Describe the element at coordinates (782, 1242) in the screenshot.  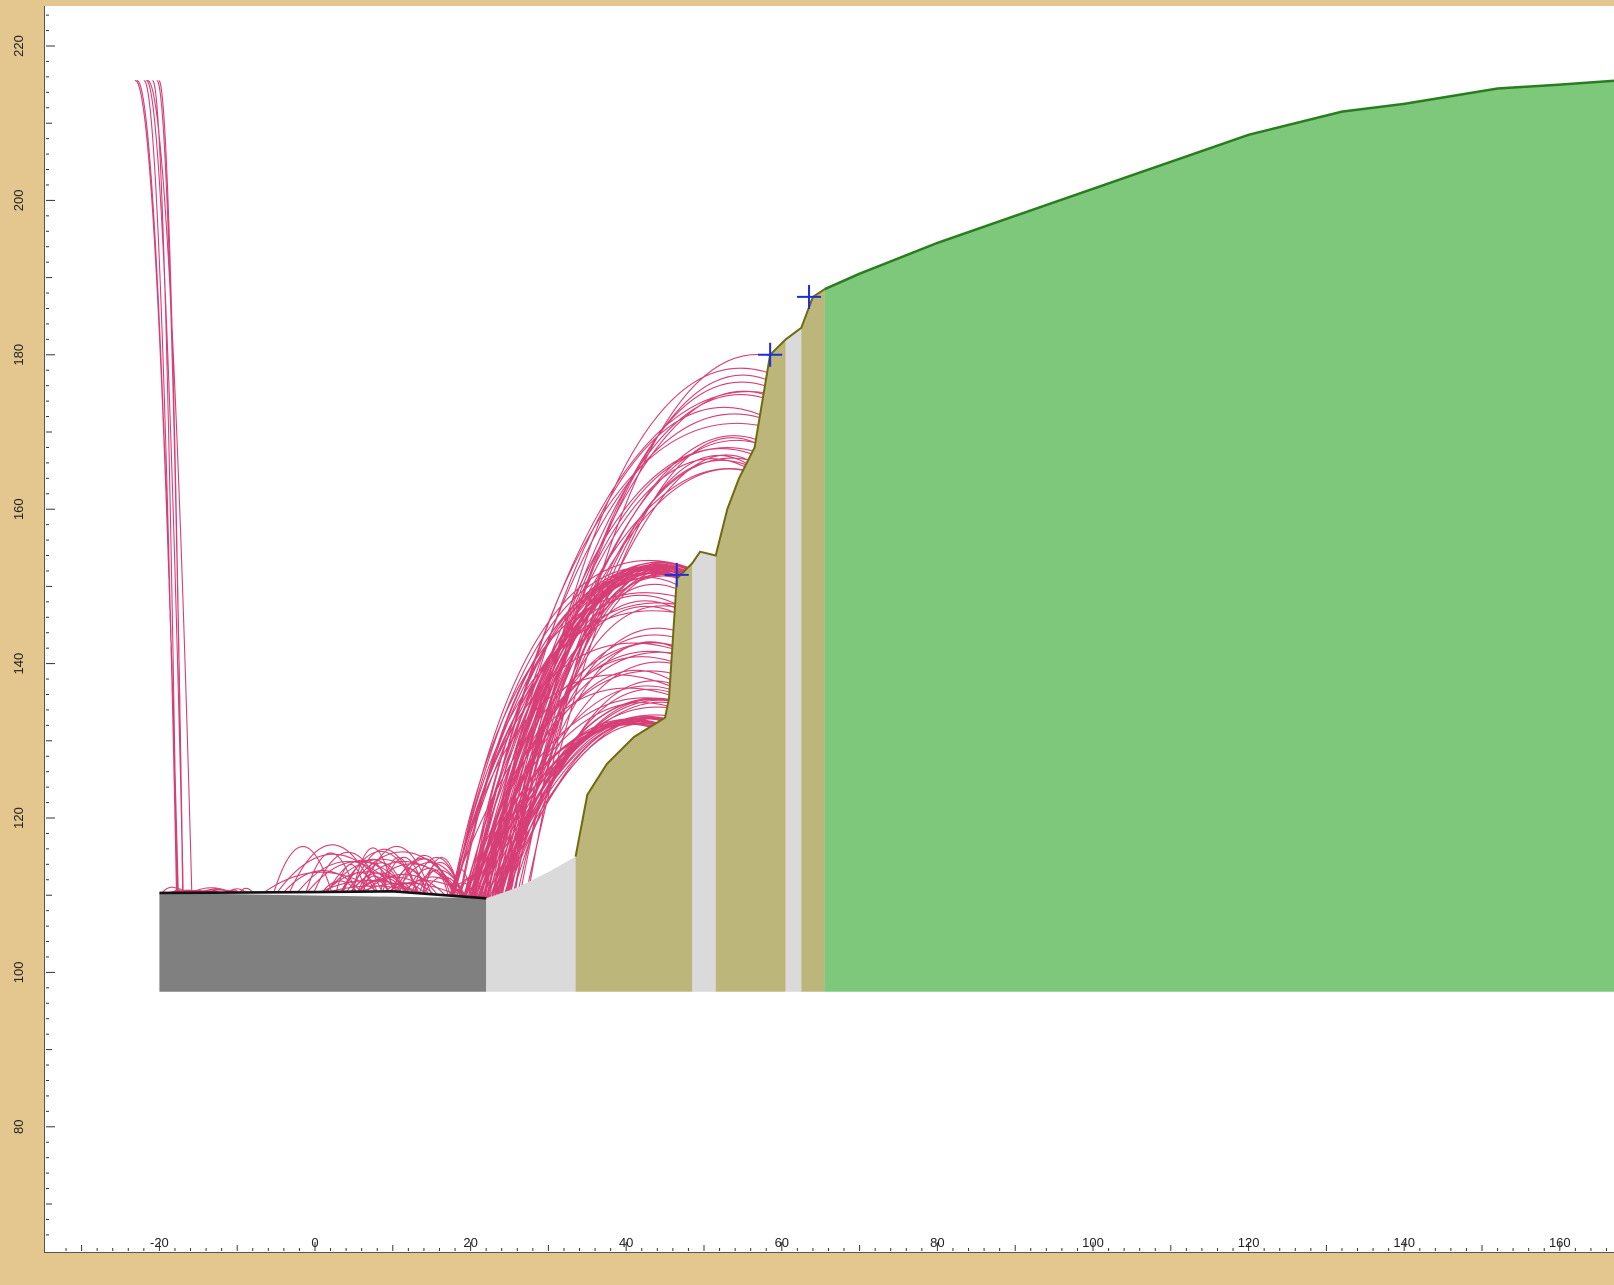
I see `x-tick-label: 60` at that location.